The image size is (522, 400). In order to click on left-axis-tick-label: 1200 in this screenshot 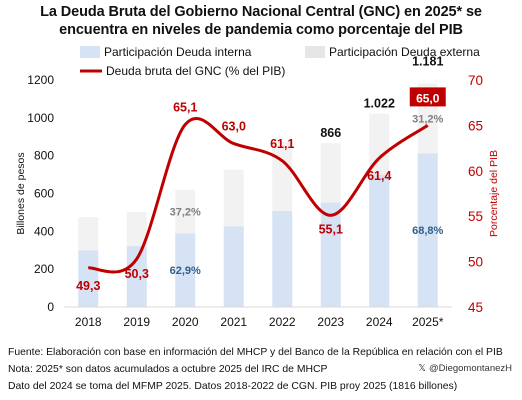, I will do `click(40, 80)`.